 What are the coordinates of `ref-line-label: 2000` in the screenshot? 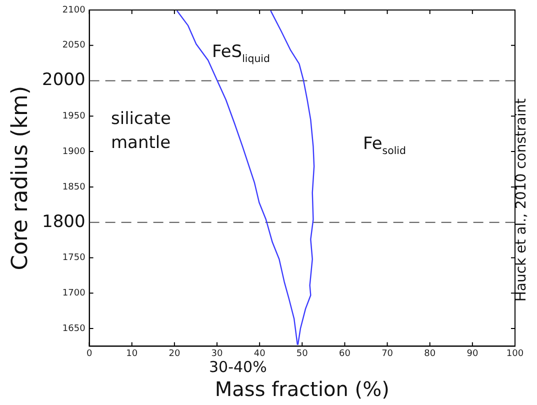 It's located at (64, 80).